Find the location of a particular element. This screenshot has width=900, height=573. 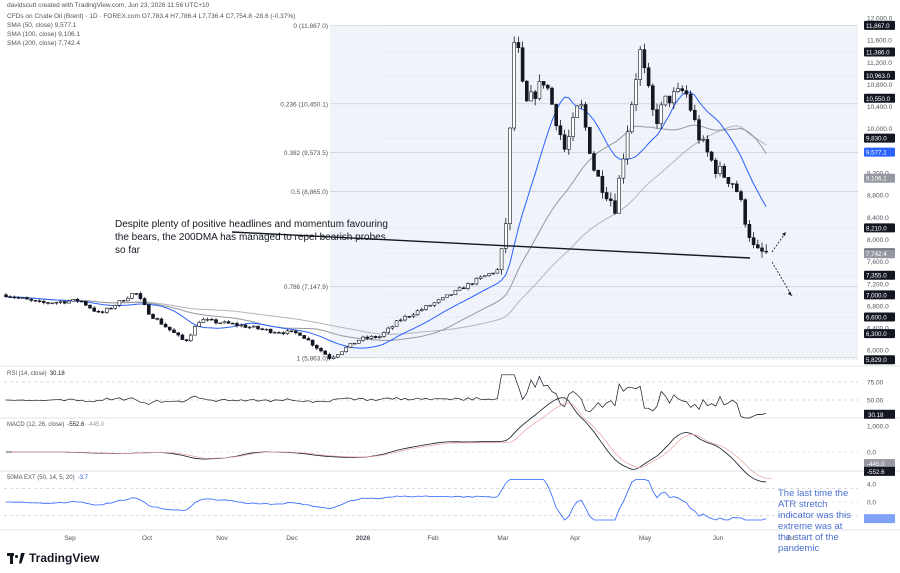

y-tick-label: 6,800.0 is located at coordinates (878, 306).